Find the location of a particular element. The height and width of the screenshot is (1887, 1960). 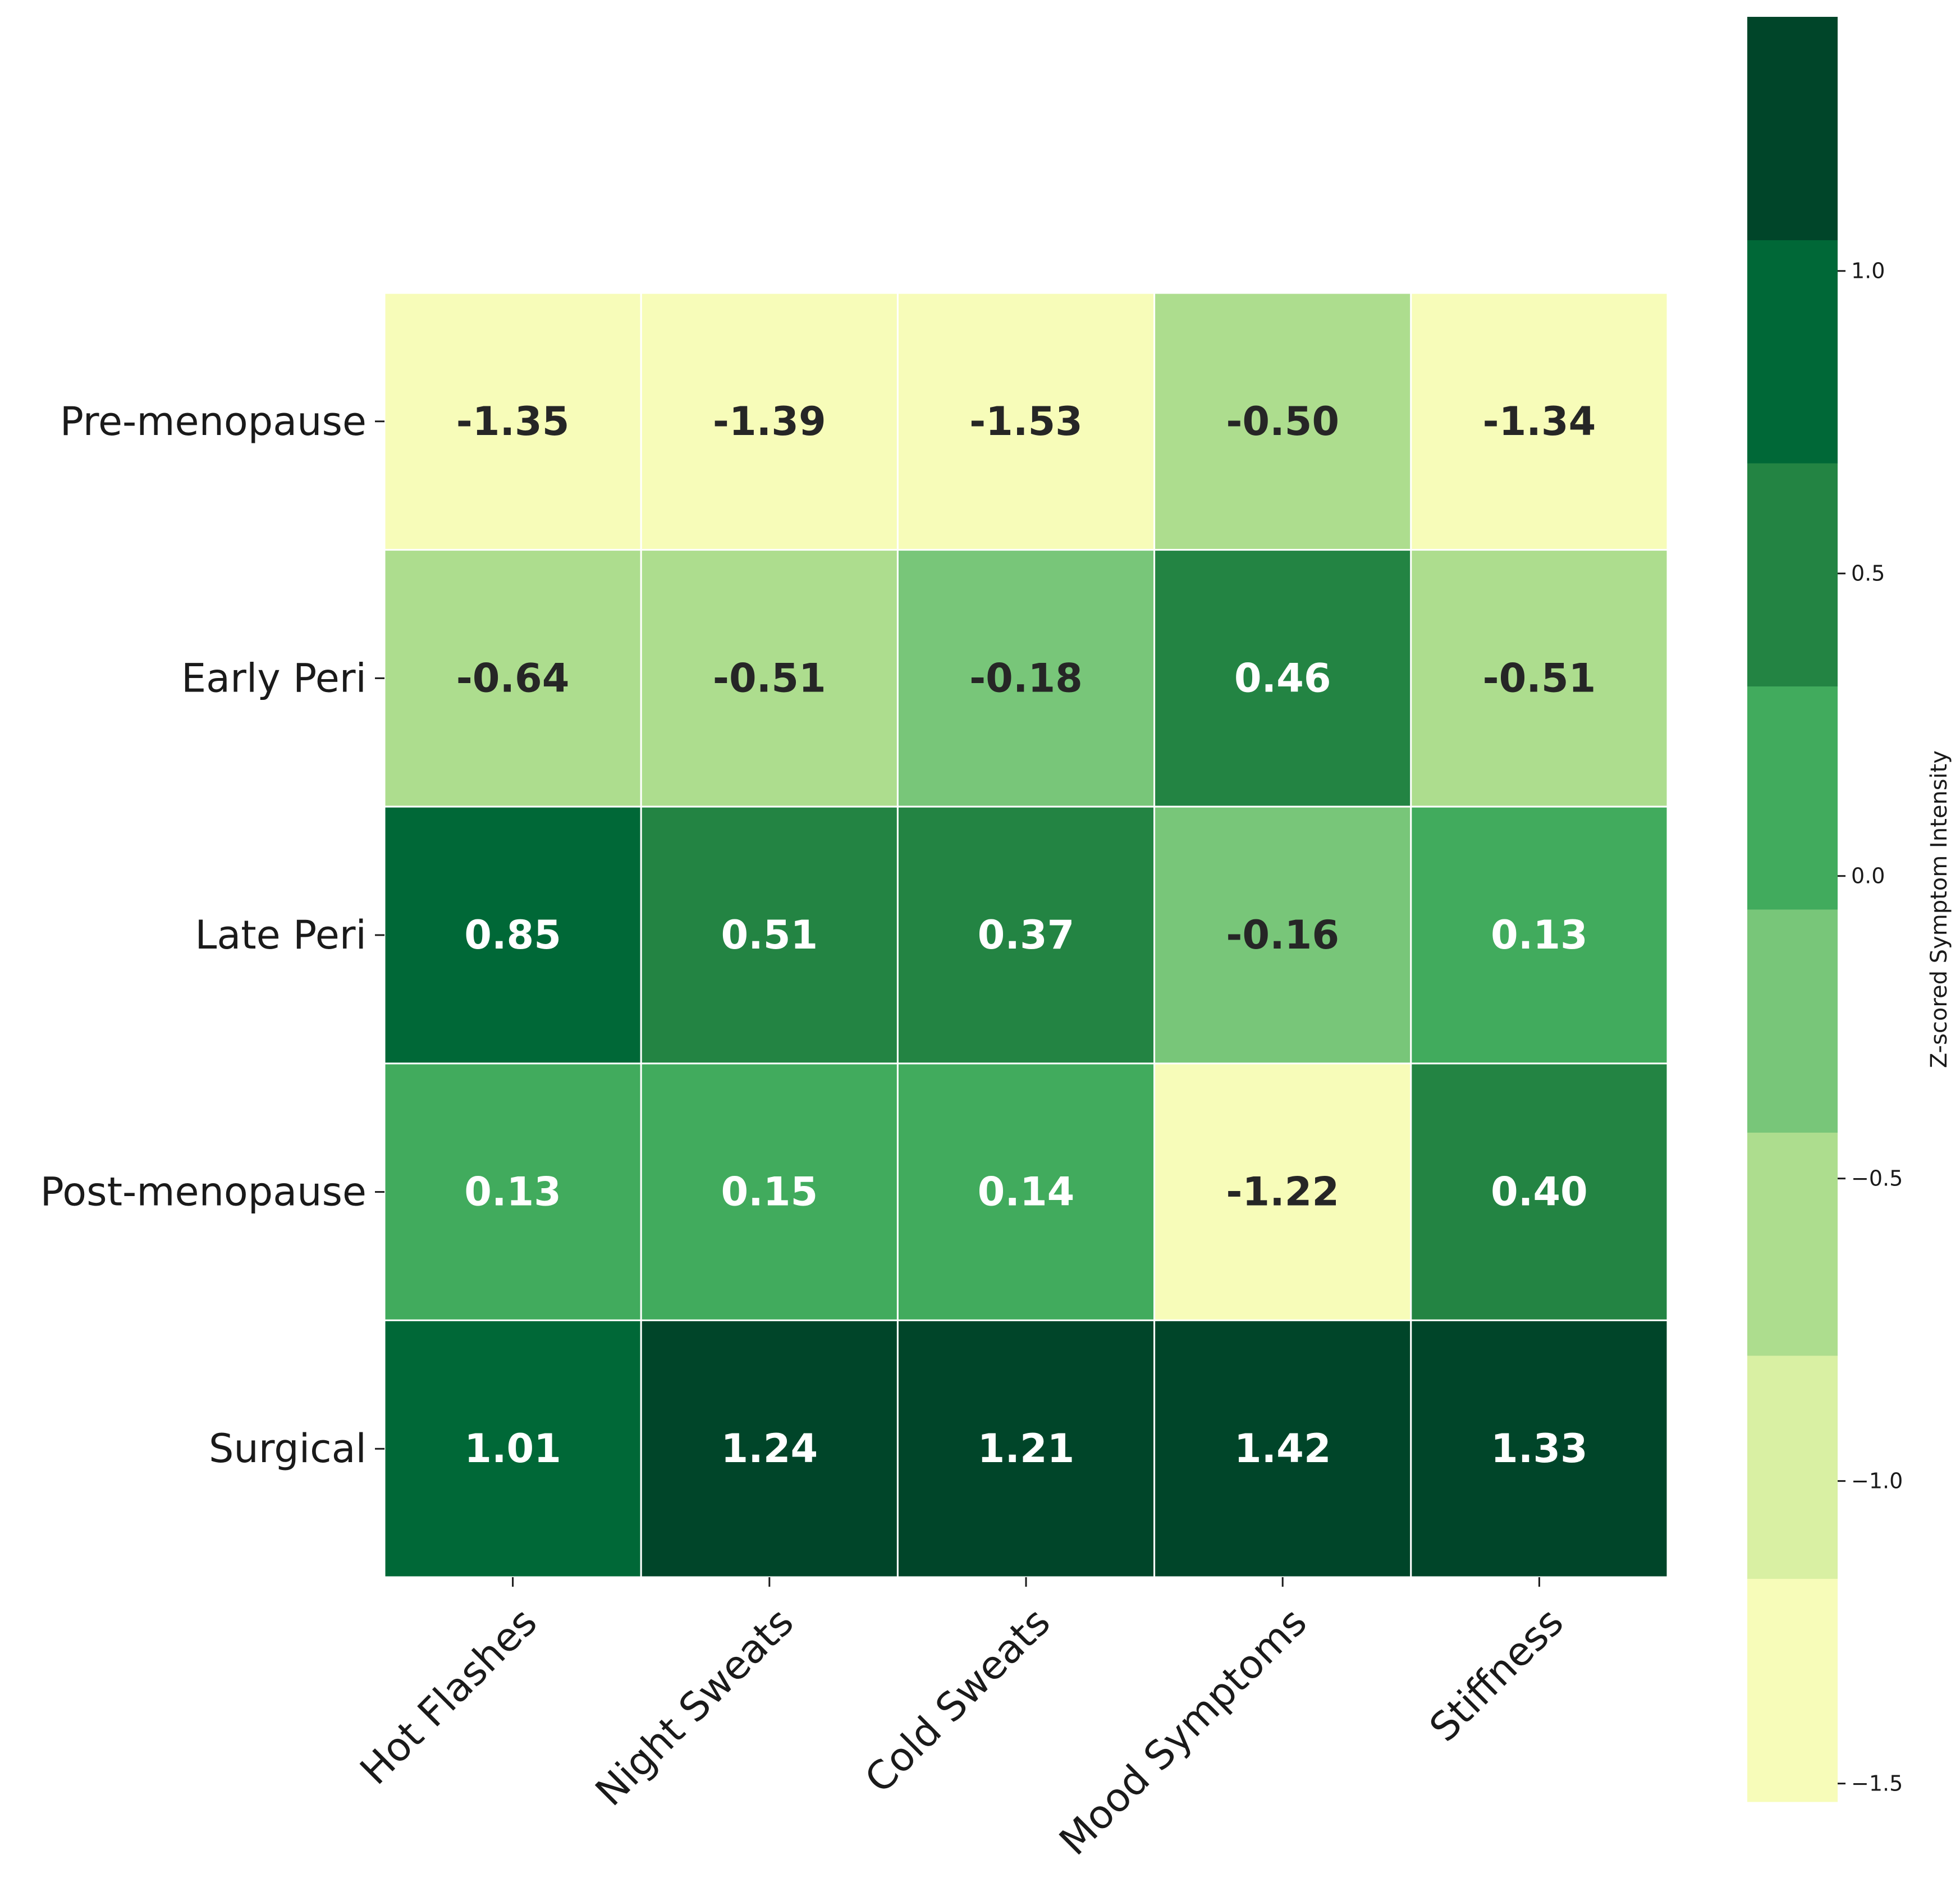

x-tick-label: Night Sweats is located at coordinates (695, 1707).